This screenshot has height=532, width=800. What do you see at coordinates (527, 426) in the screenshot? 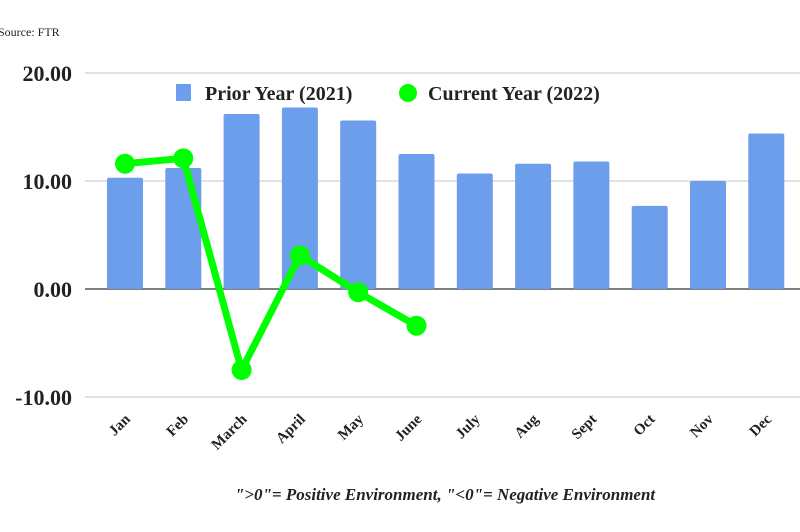
I see `x-tick-label: Aug` at bounding box center [527, 426].